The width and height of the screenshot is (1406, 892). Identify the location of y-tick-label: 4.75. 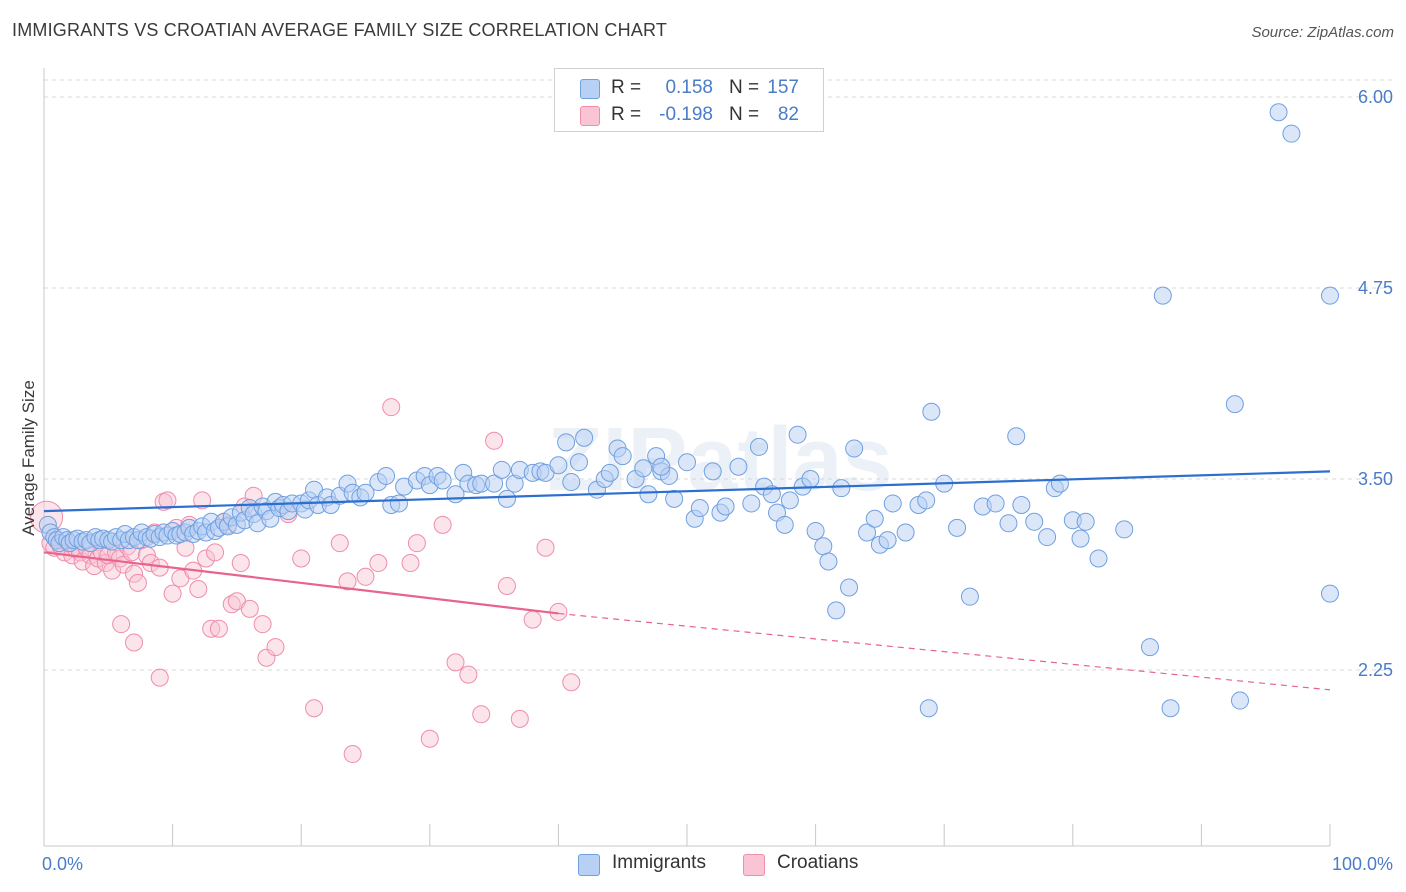
(1375, 288).